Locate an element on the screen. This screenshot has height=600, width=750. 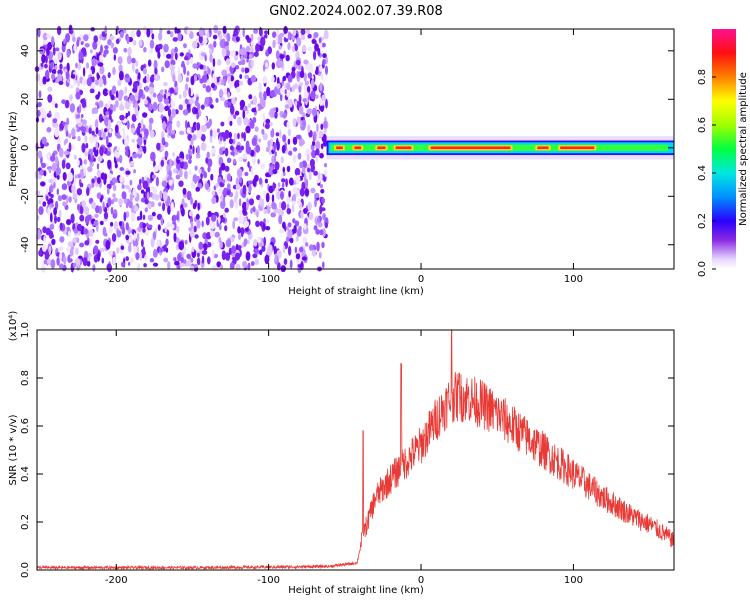
colorbar-label: Normalized spectral amplitude is located at coordinates (743, 149).